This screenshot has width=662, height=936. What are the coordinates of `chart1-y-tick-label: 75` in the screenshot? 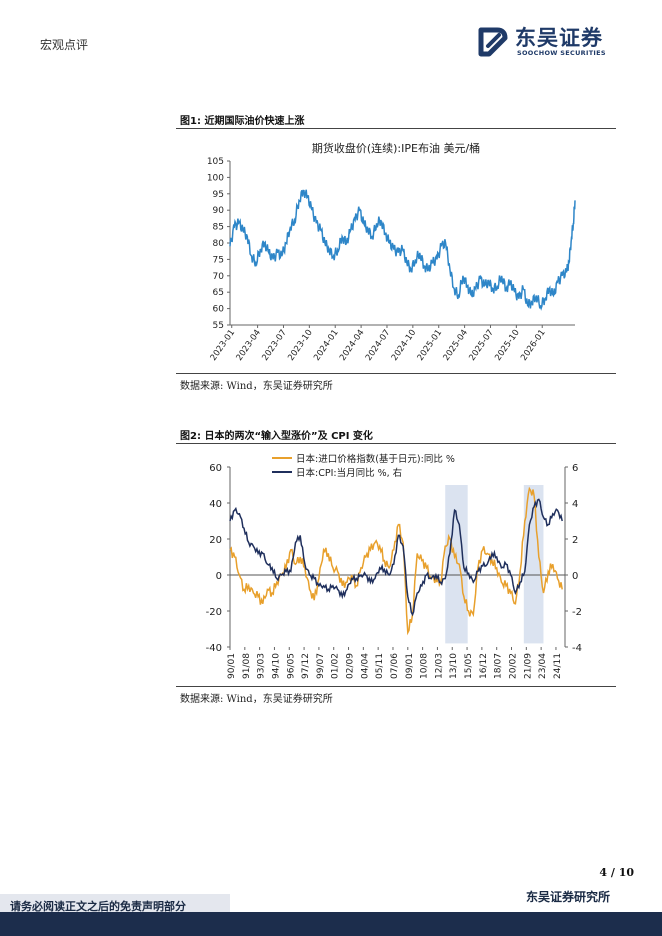 It's located at (218, 260).